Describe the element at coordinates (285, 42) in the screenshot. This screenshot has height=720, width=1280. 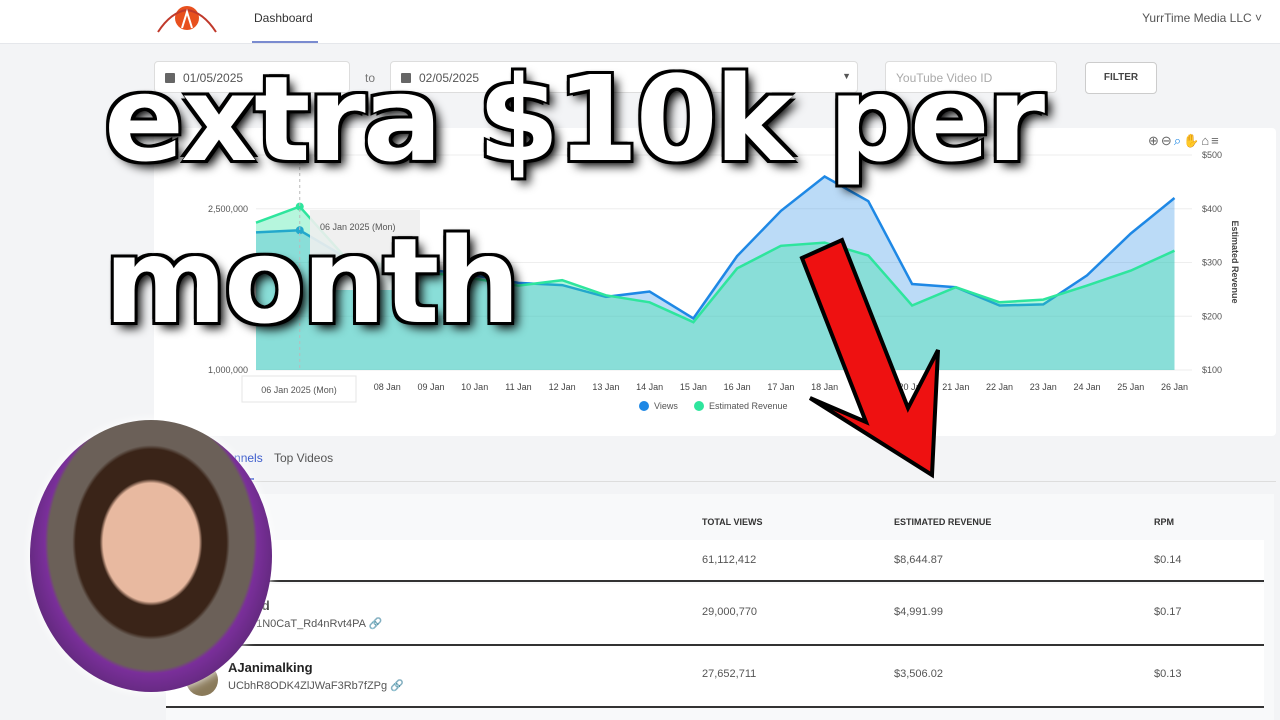
I see `active-tab-indicator` at that location.